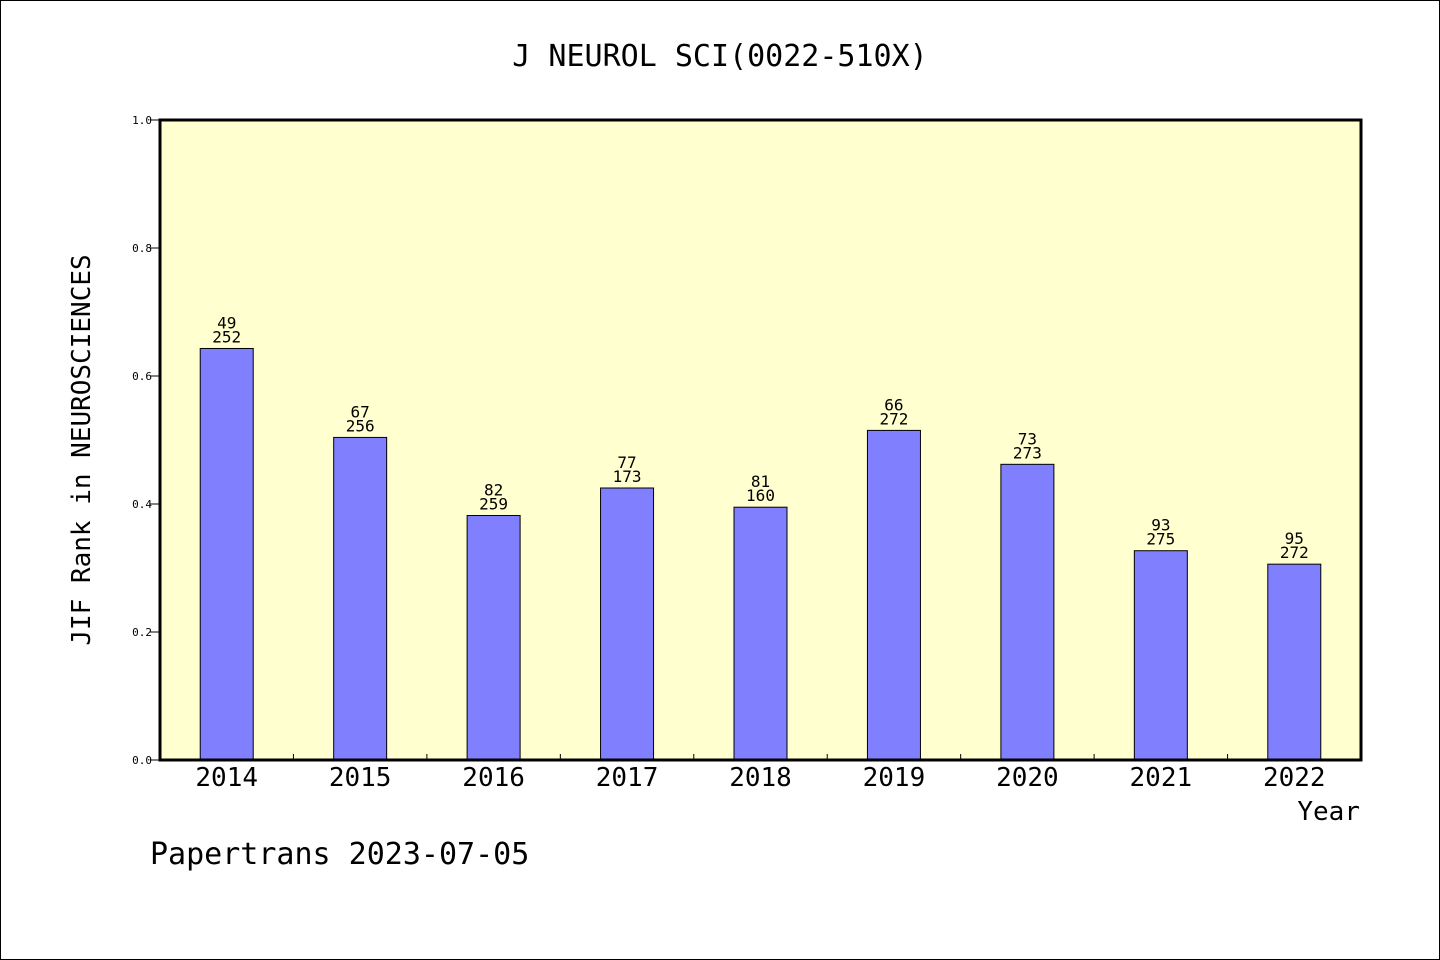  I want to click on total-label: 273, so click(1027, 452).